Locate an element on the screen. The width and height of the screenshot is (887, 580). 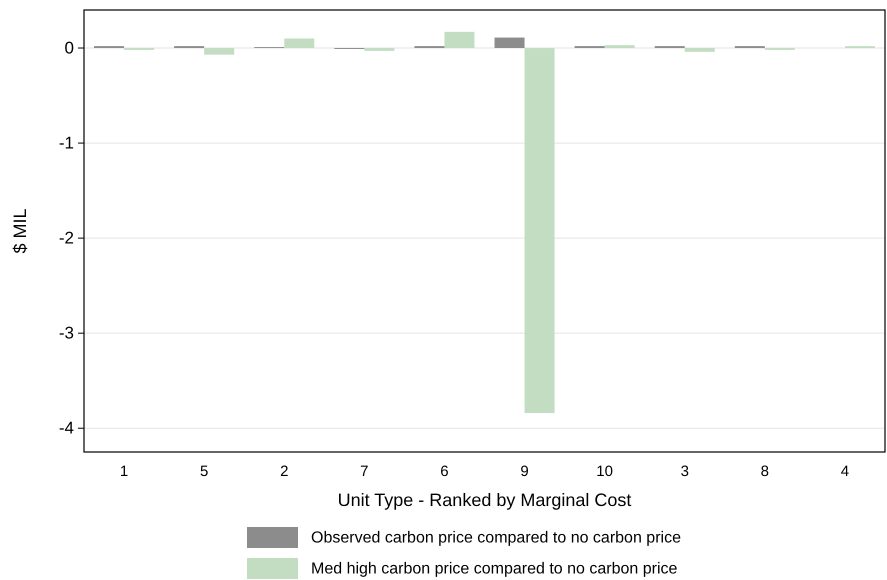
x-tick-label: 4 is located at coordinates (845, 471).